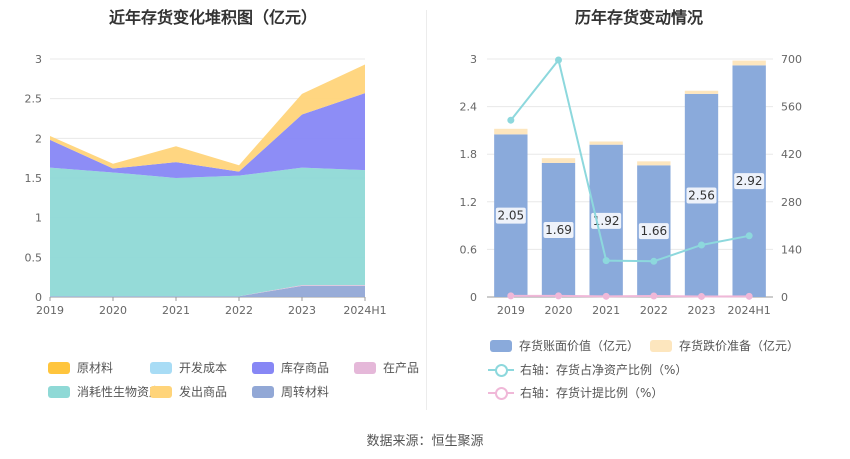  What do you see at coordinates (469, 202) in the screenshot?
I see `y-tick-label: 1.2` at bounding box center [469, 202].